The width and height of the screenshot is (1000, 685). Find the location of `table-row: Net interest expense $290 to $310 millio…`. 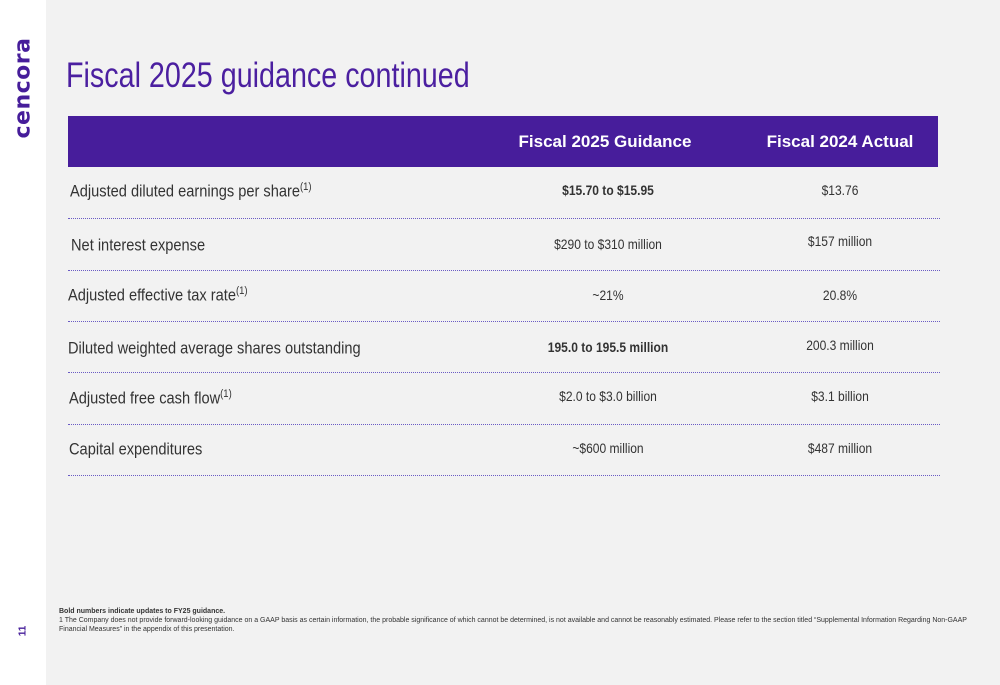

table-row: Net interest expense $290 to $310 millio… is located at coordinates (504, 245).